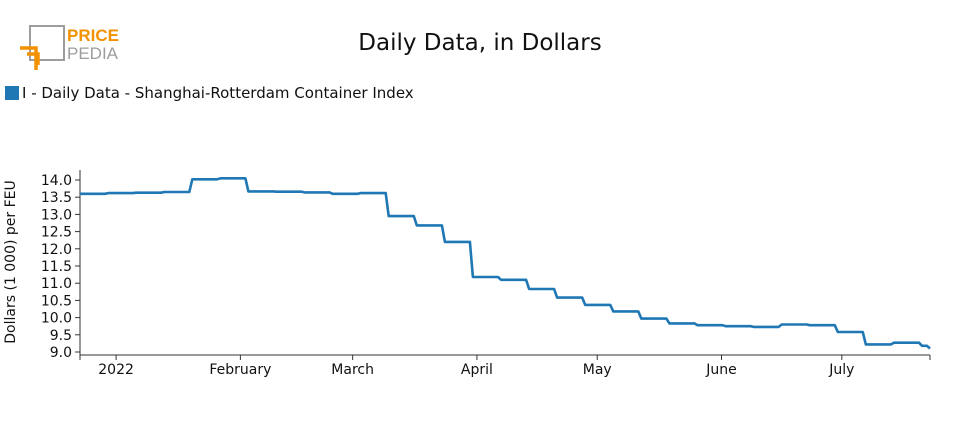 This screenshot has height=430, width=960. What do you see at coordinates (61, 353) in the screenshot?
I see `y-tick-label: 9.0` at bounding box center [61, 353].